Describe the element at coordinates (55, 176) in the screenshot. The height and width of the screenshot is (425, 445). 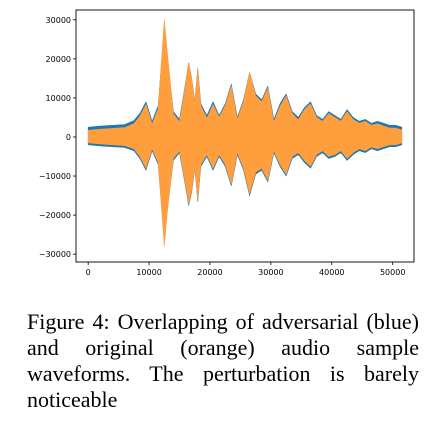
I see `y-tick-label: −10000` at that location.